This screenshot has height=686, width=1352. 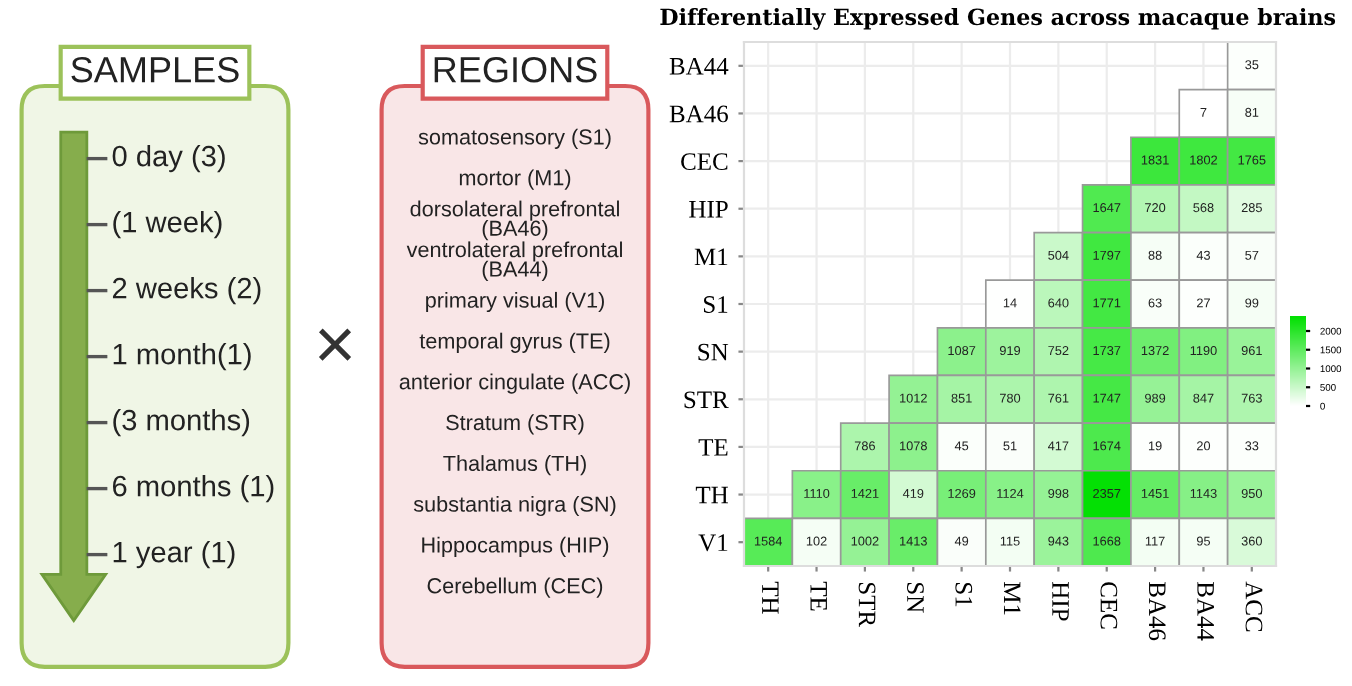 What do you see at coordinates (514, 465) in the screenshot?
I see `text: Thalamus (TH)` at bounding box center [514, 465].